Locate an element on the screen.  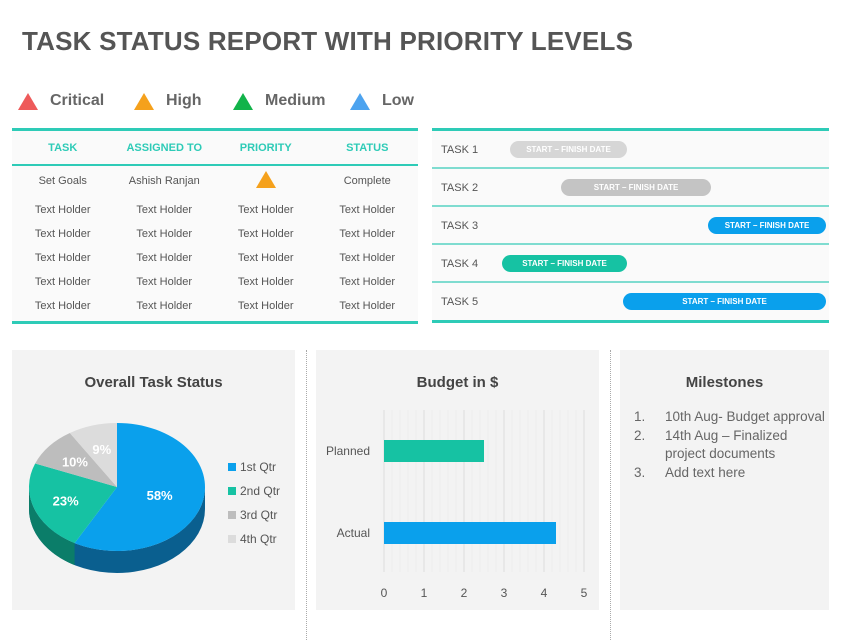
pie-legend-item: 3rd Qtr is located at coordinates (252, 515).